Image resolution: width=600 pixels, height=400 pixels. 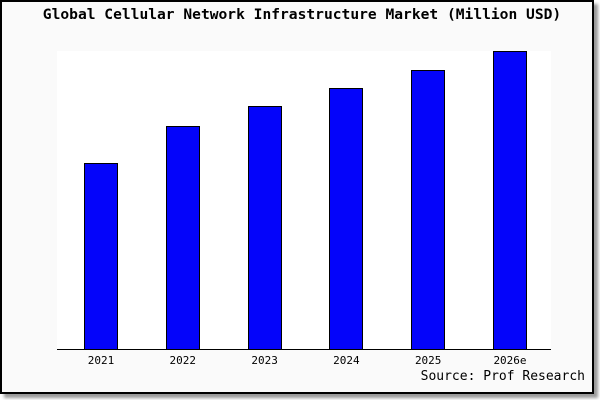 I want to click on x-tick-label-2022: 2022, so click(x=183, y=360).